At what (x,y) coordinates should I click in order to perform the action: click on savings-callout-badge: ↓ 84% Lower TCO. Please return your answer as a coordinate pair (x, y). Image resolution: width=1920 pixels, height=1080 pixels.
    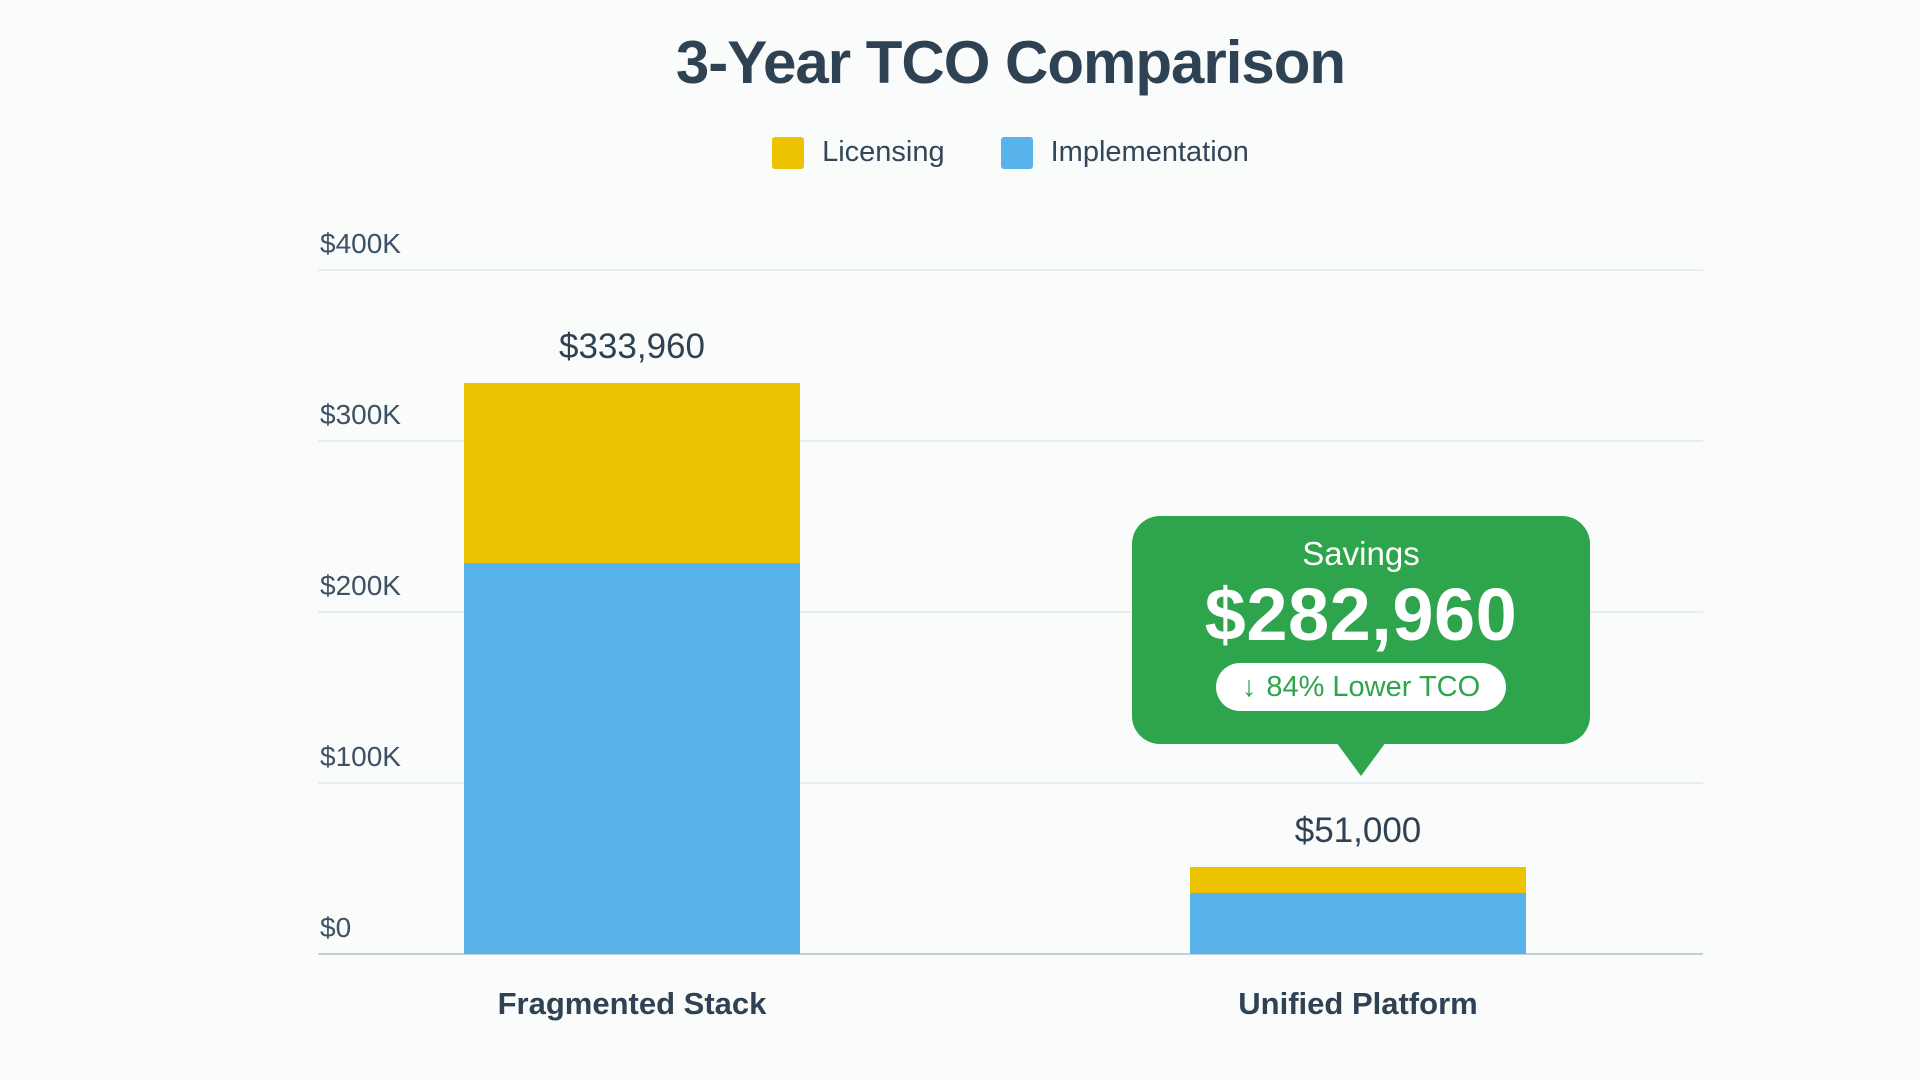
    Looking at the image, I should click on (1361, 687).